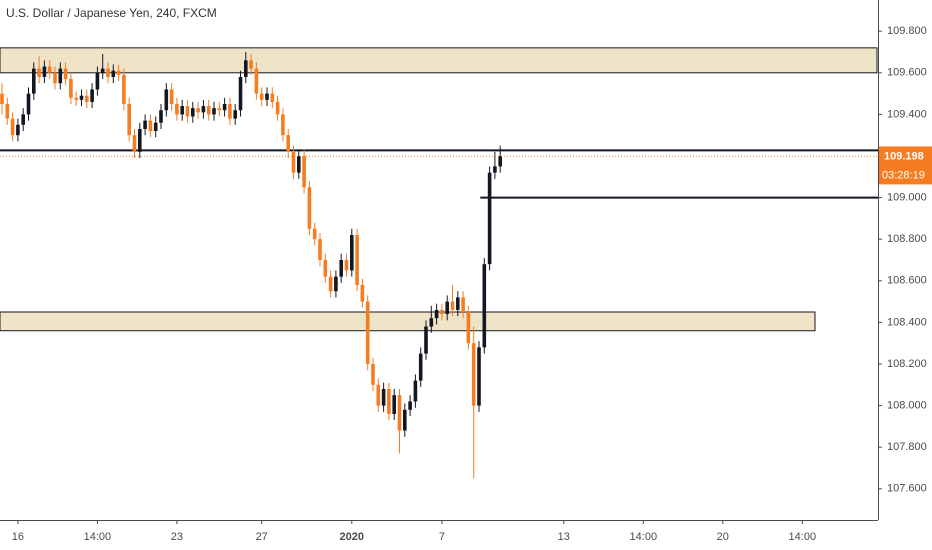  I want to click on y-tick-label: 109.400, so click(907, 114).